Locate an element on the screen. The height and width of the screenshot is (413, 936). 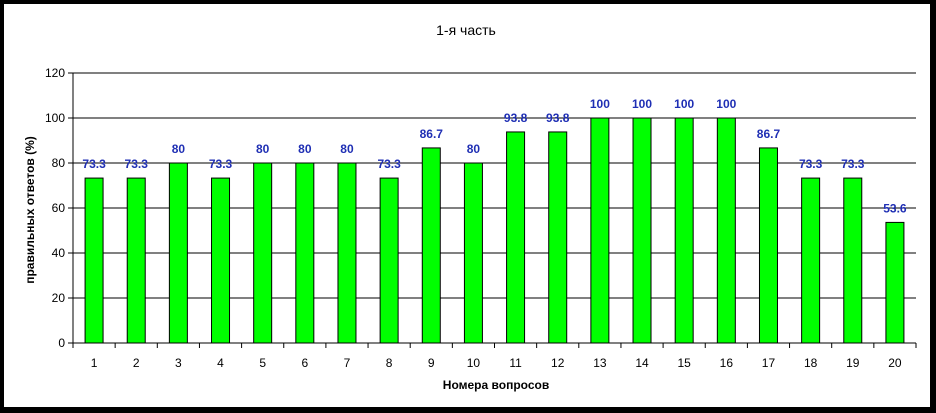
y-tick-label: 120 is located at coordinates (55, 73).